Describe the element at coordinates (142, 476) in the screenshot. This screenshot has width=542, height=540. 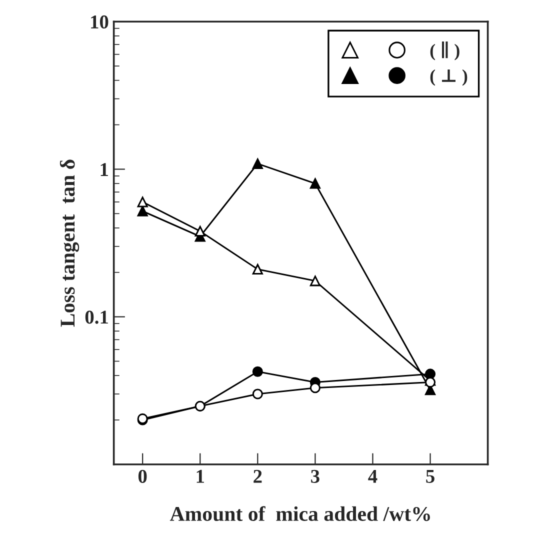
I see `x-tick-label: 0` at that location.